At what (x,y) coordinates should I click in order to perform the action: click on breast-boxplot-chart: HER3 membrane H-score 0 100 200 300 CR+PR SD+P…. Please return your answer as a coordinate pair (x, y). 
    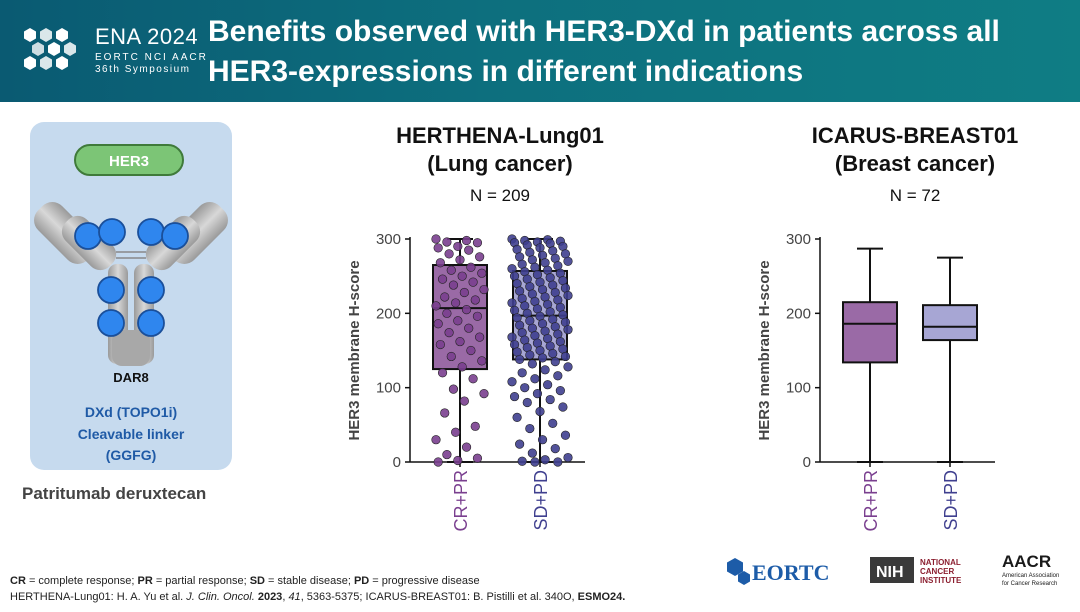
    Looking at the image, I should click on (875, 381).